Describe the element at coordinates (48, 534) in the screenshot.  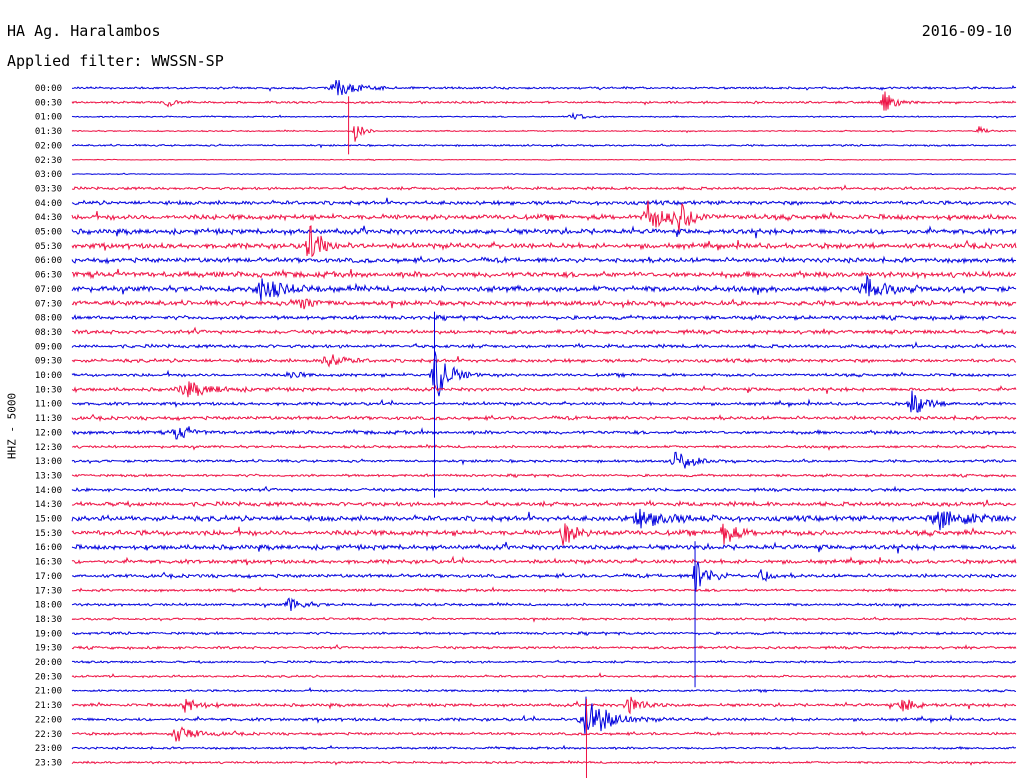
I see `tick-label: 15:30` at that location.